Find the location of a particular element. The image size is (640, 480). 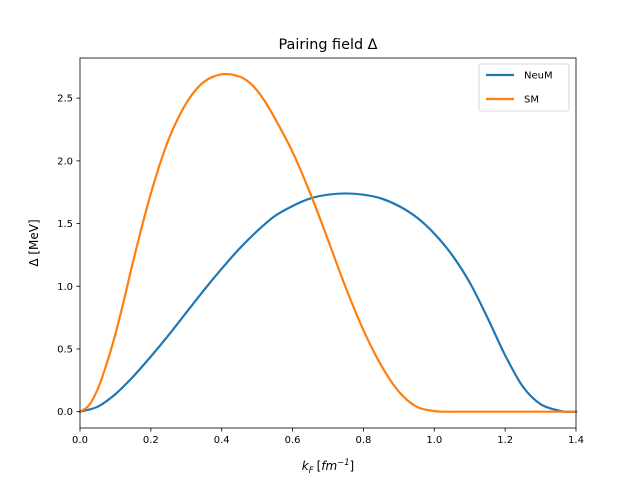

x-tick-label: 1.0 is located at coordinates (434, 440).